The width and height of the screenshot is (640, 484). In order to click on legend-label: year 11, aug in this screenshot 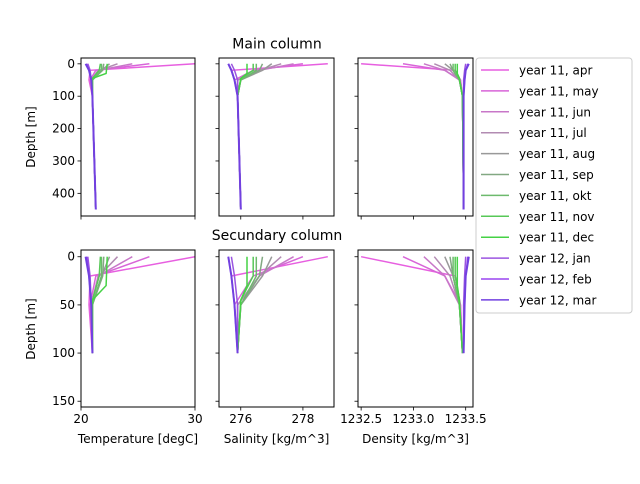, I will do `click(557, 154)`.